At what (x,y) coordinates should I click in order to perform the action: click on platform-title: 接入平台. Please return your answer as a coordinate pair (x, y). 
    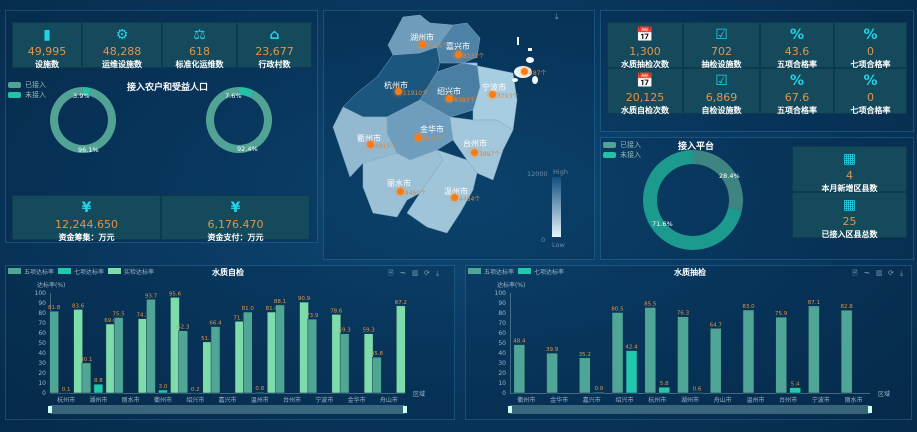
    Looking at the image, I should click on (696, 147).